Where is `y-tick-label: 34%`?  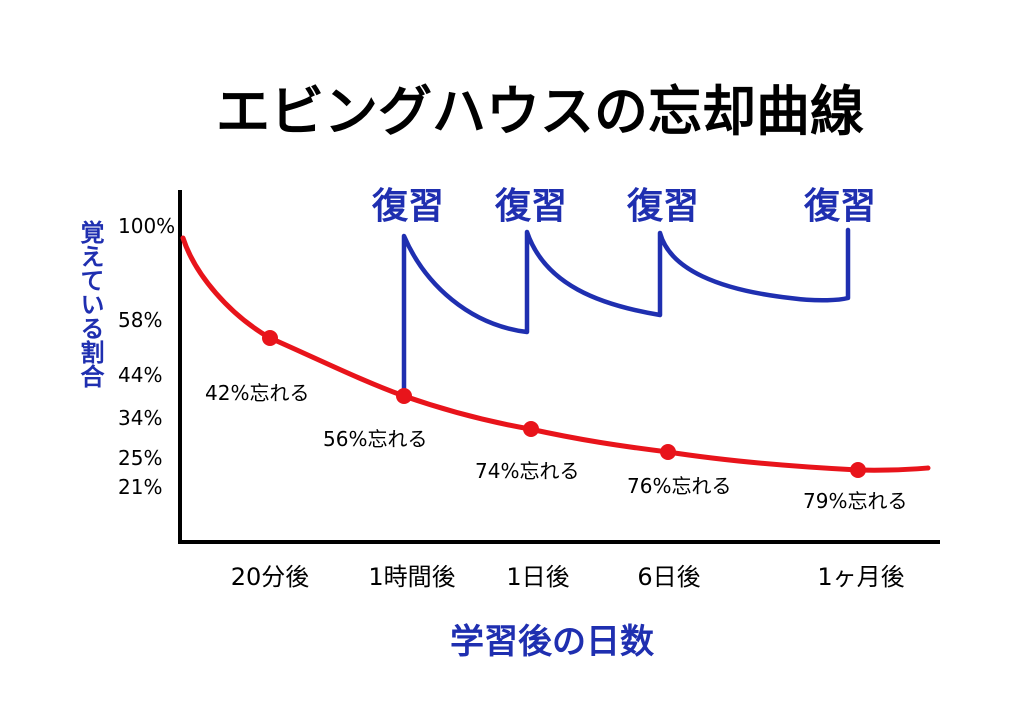
y-tick-label: 34% is located at coordinates (140, 418).